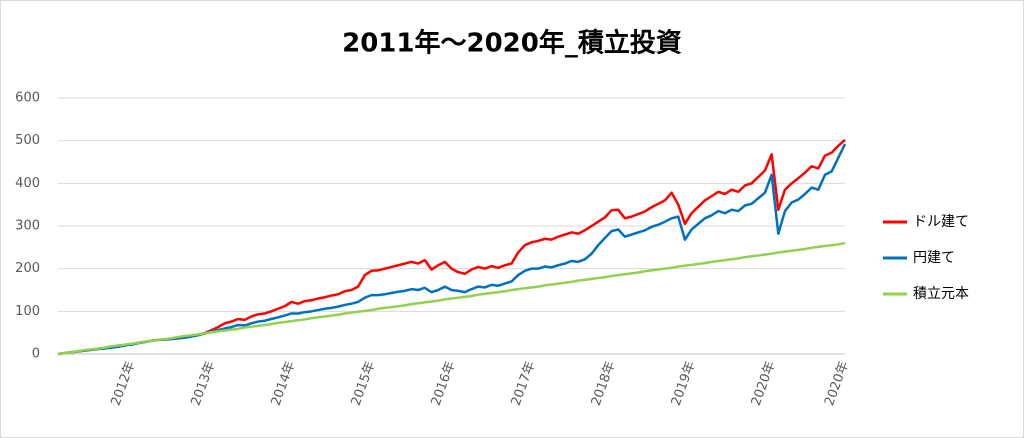  I want to click on y-tick-label: 100, so click(27, 311).